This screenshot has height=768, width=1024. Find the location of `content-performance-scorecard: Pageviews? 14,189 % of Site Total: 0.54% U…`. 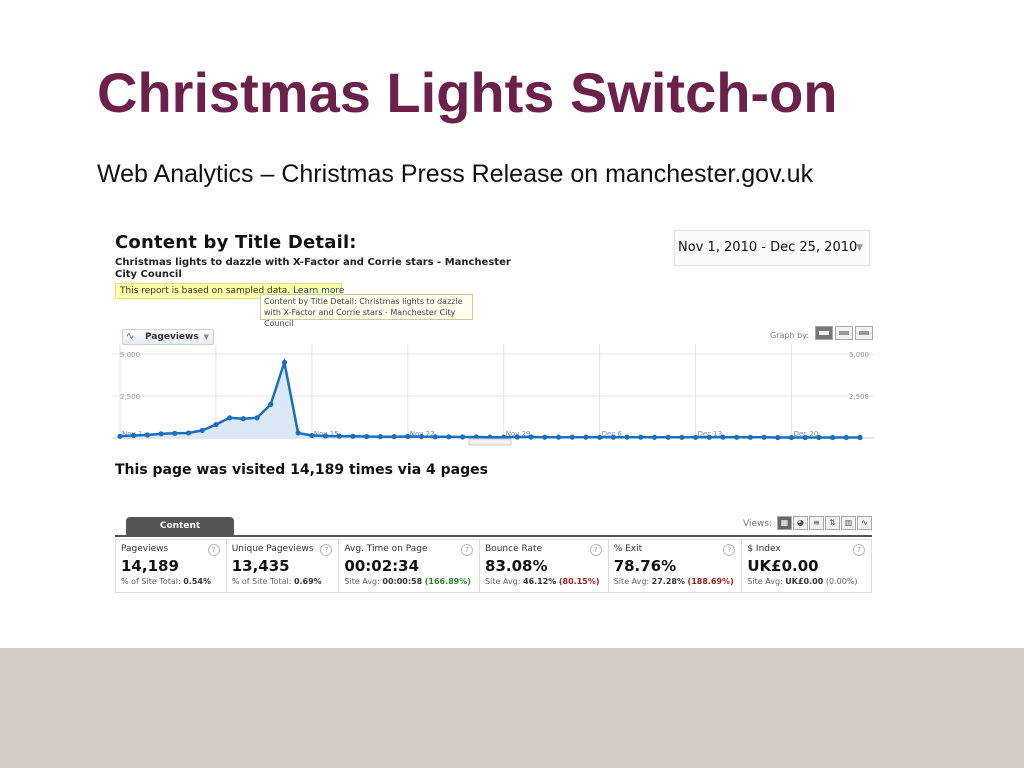

content-performance-scorecard: Pageviews? 14,189 % of Site Total: 0.54% U… is located at coordinates (493, 566).